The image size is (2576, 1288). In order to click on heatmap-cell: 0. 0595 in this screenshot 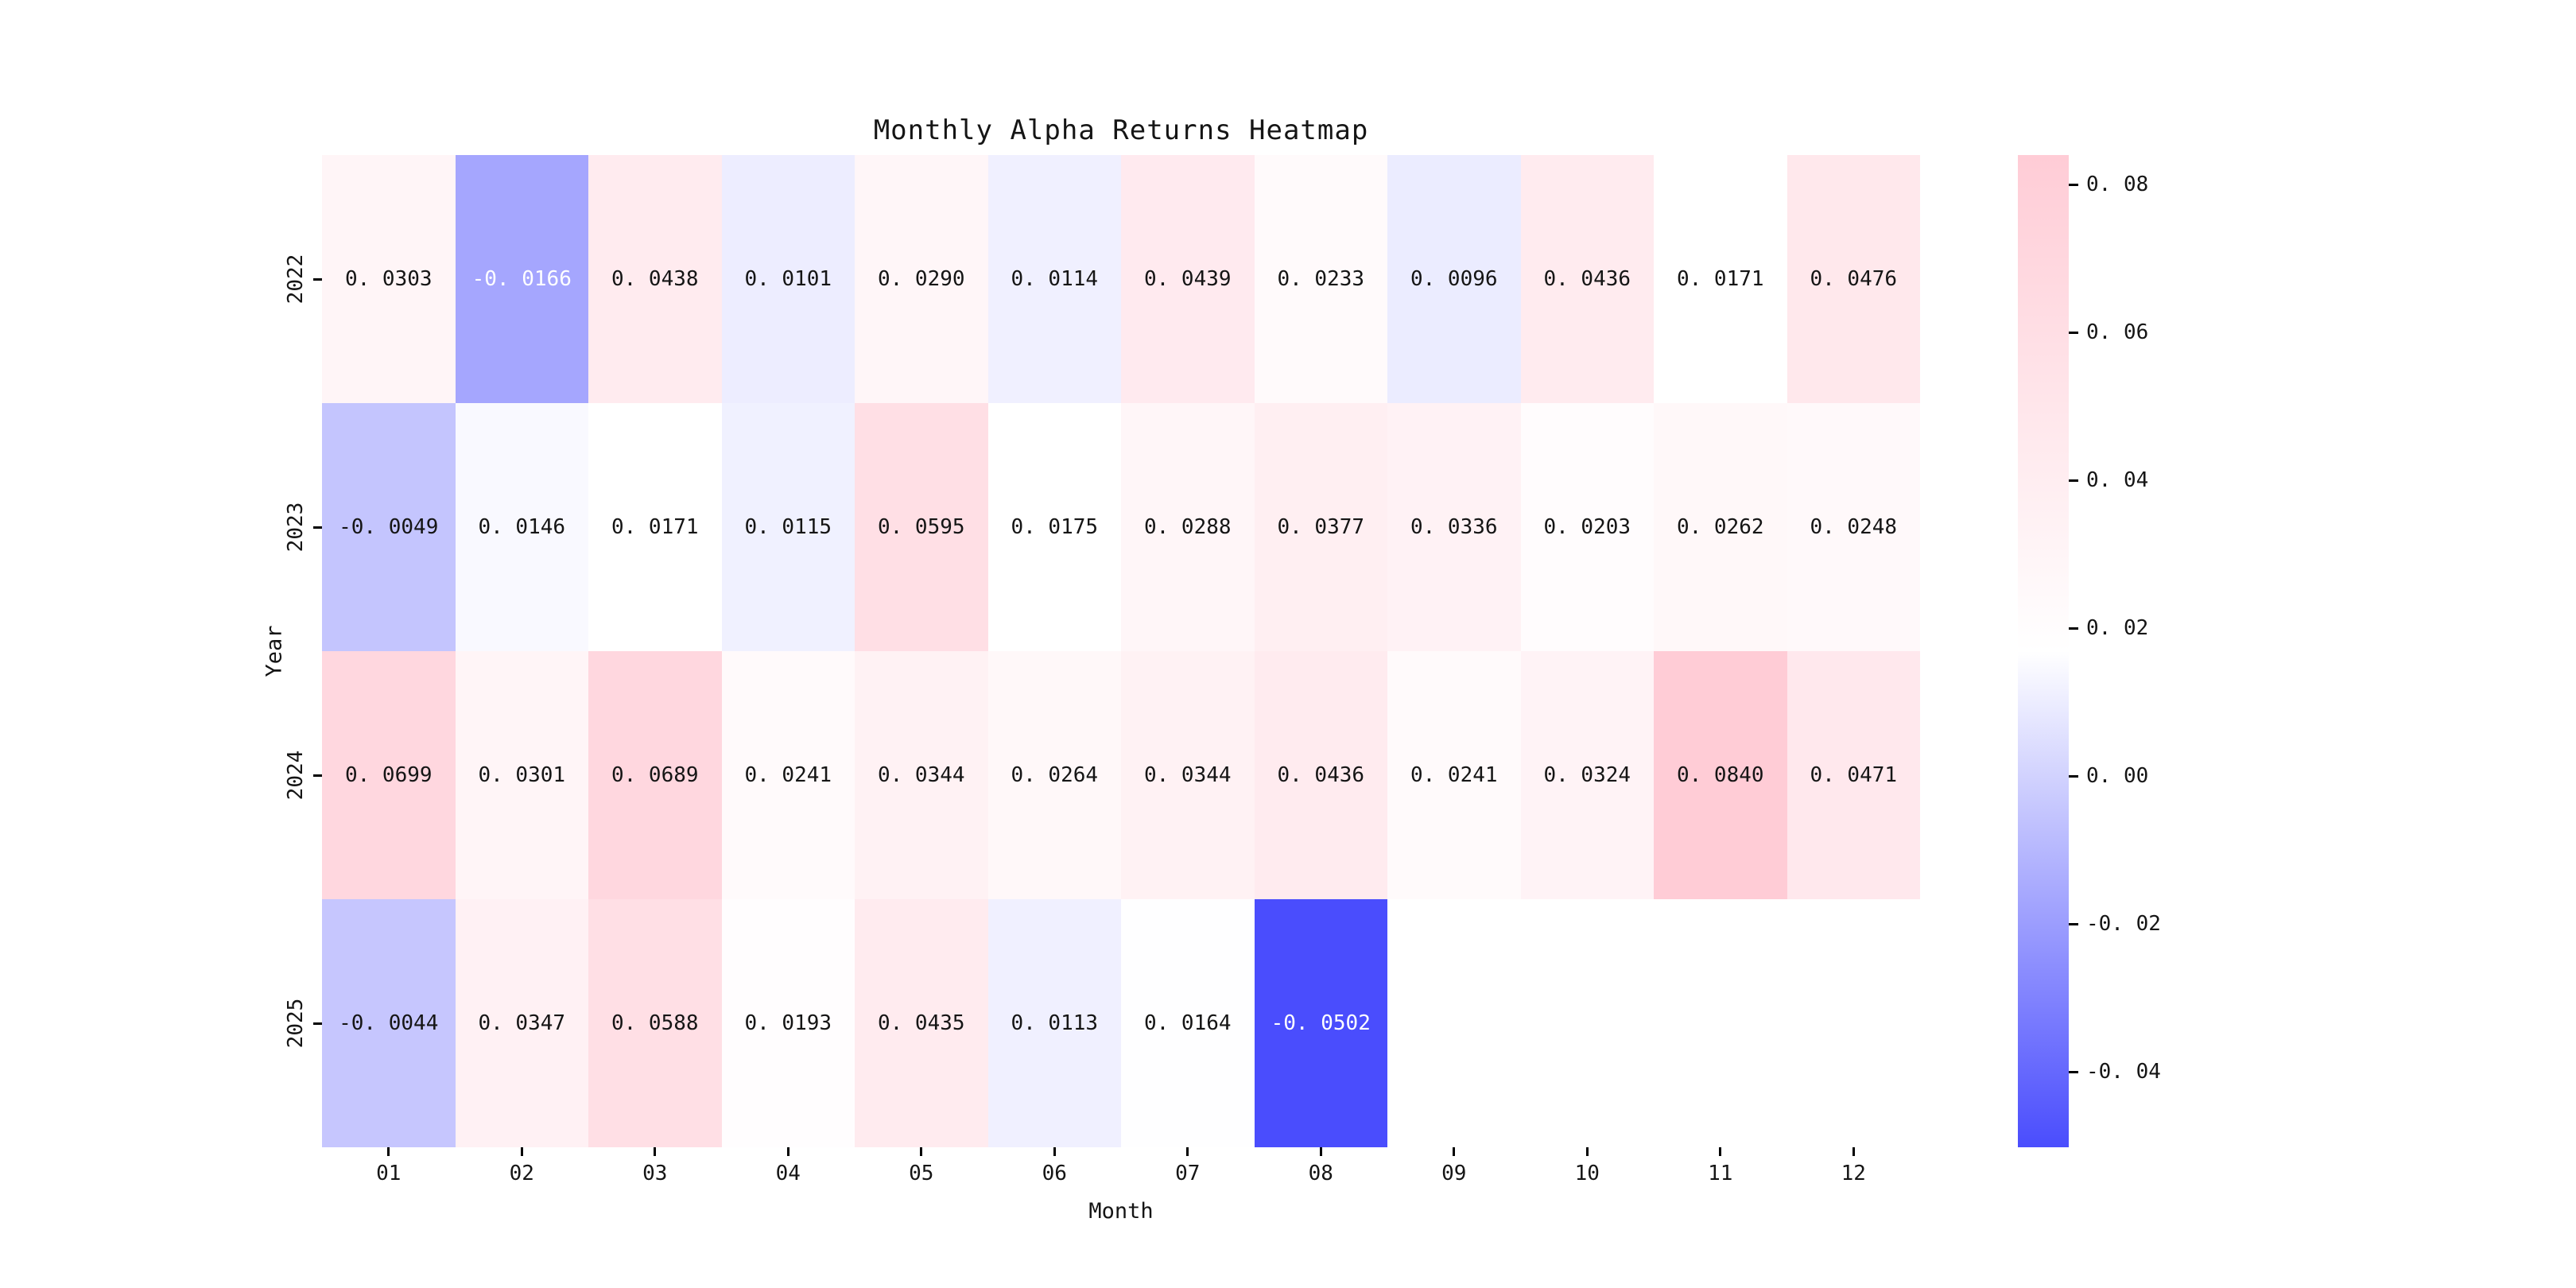, I will do `click(922, 527)`.